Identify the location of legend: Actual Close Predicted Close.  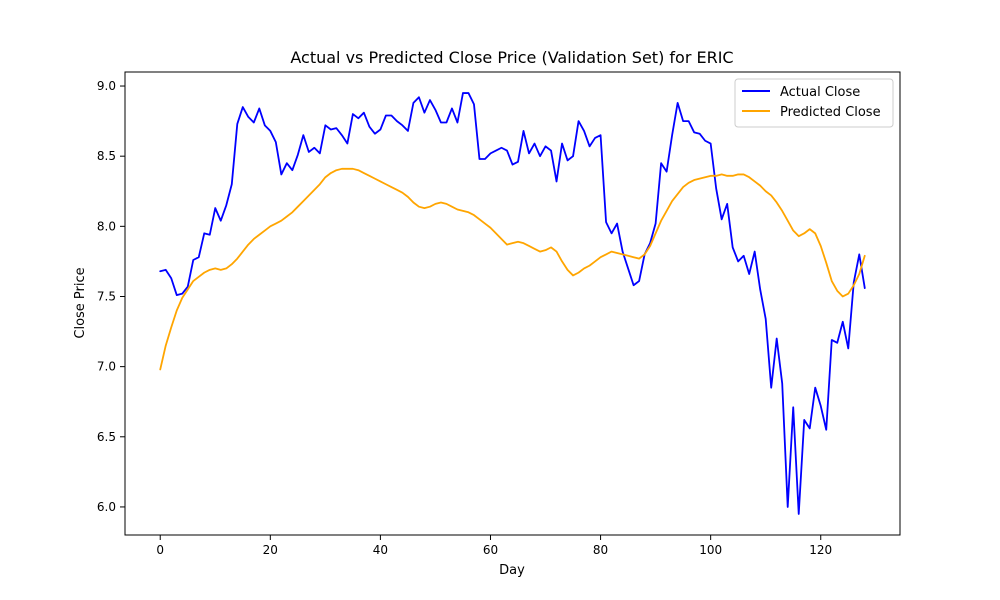
(814, 103).